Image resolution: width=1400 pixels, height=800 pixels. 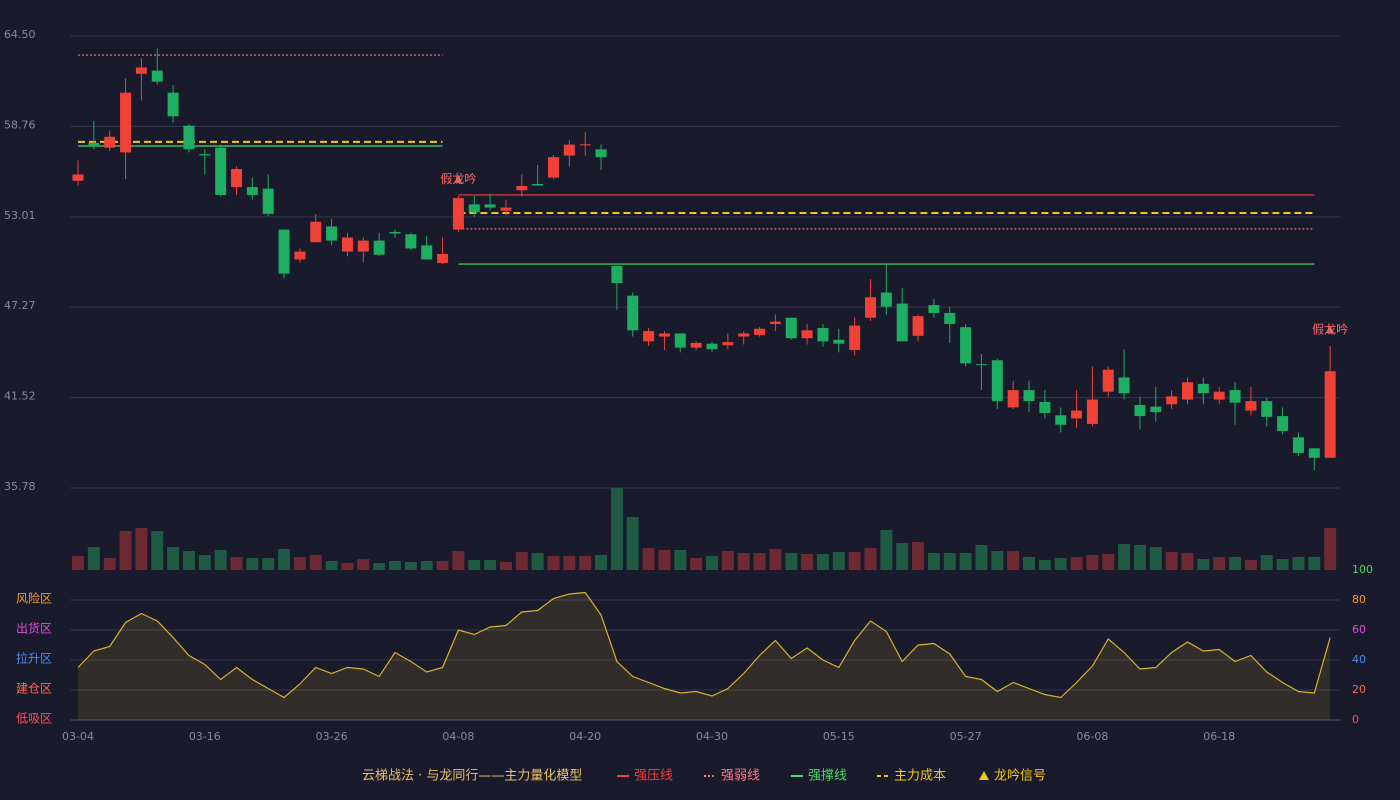 I want to click on x-tick-label: 04-08, so click(x=458, y=736).